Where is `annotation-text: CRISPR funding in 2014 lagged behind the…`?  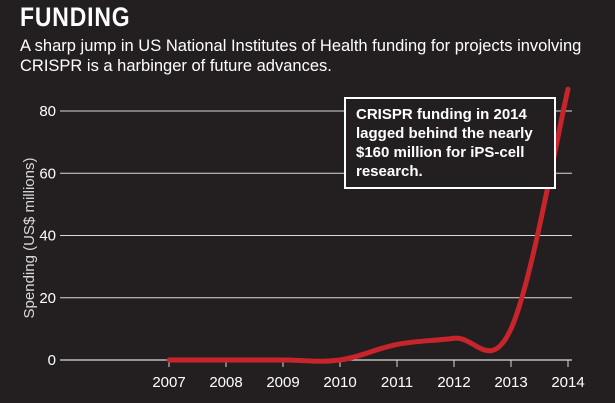
annotation-text: CRISPR funding in 2014 lagged behind the… is located at coordinates (444, 143).